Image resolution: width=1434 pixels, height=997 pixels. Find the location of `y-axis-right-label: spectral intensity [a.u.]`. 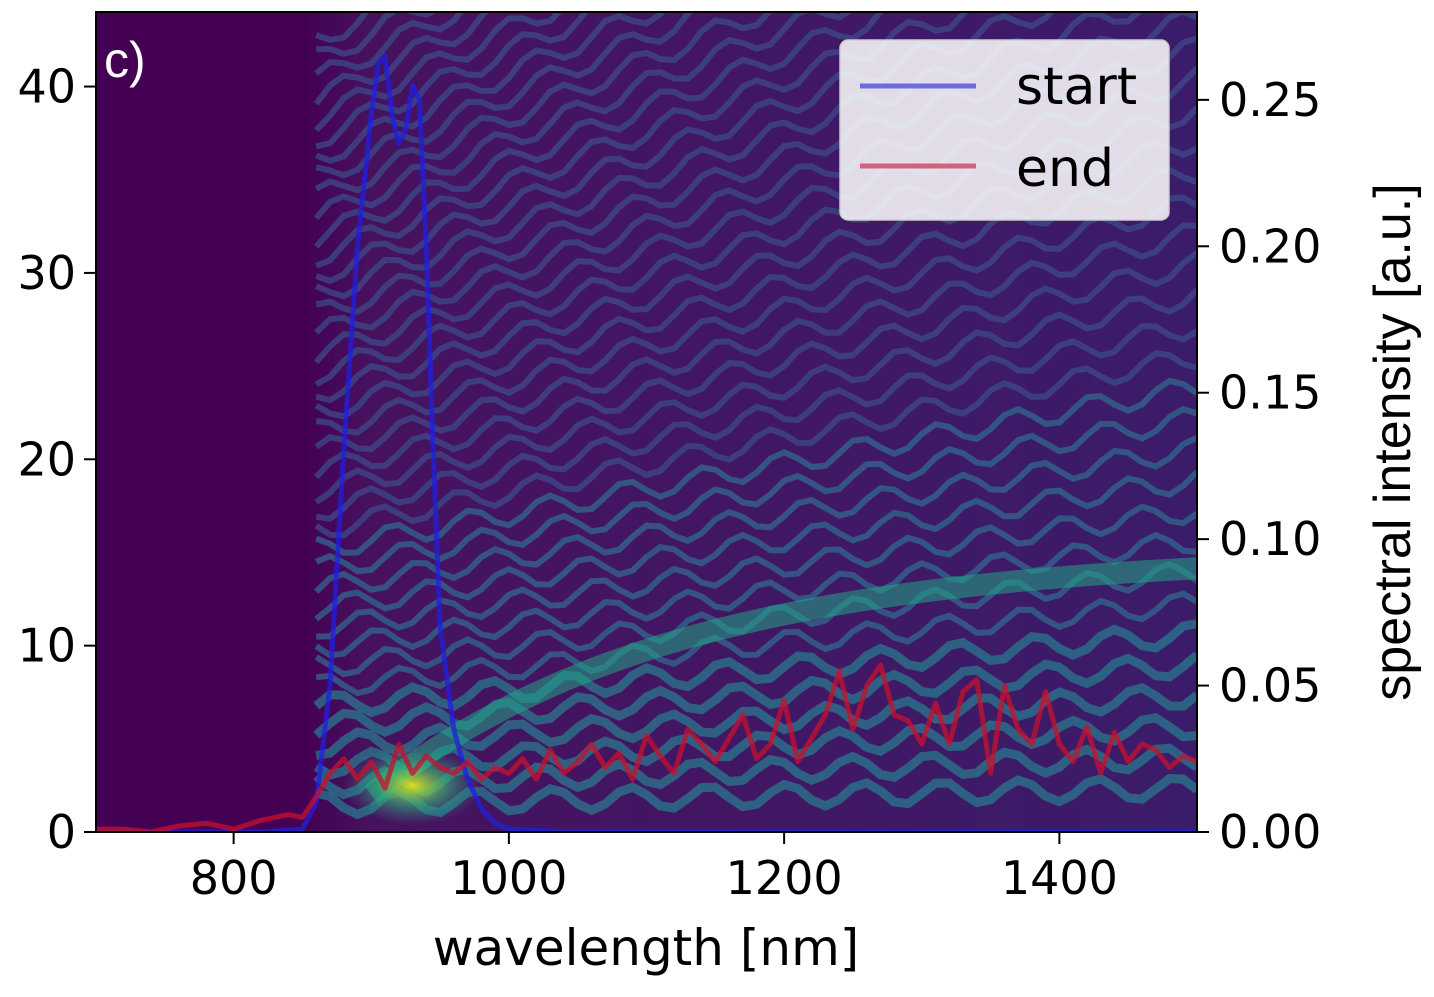

y-axis-right-label: spectral intensity [a.u.] is located at coordinates (1393, 441).